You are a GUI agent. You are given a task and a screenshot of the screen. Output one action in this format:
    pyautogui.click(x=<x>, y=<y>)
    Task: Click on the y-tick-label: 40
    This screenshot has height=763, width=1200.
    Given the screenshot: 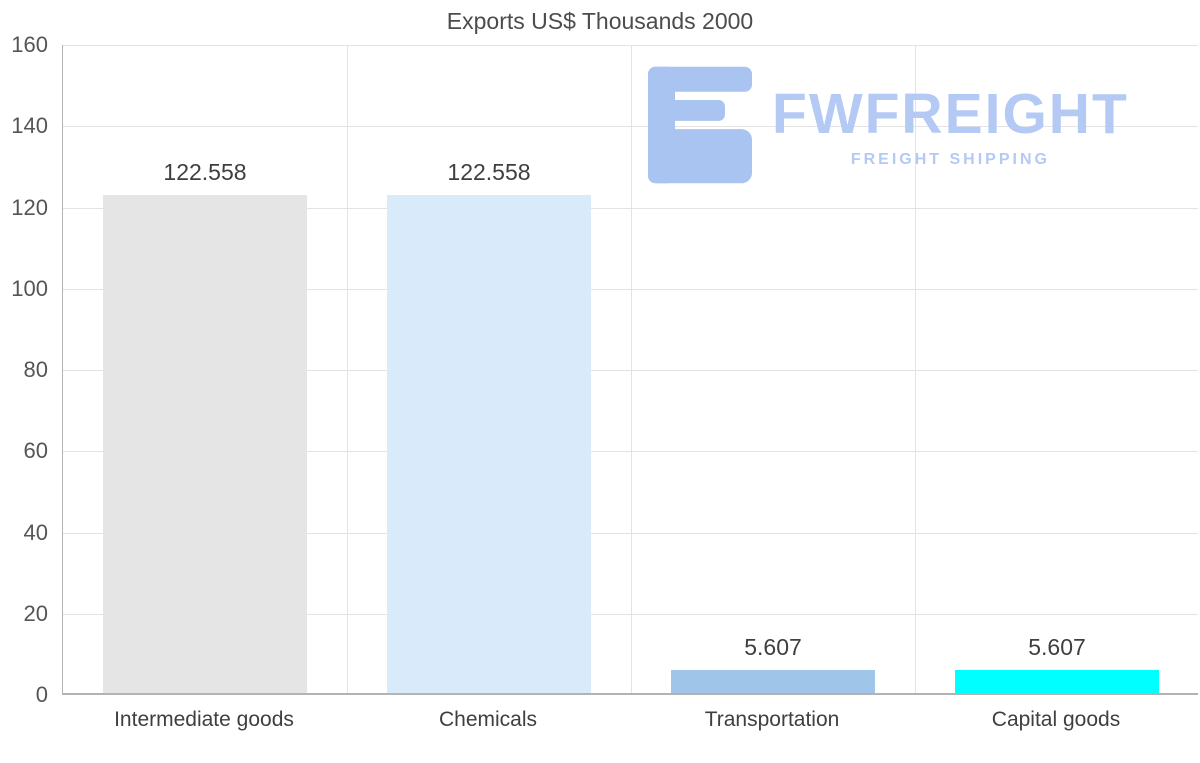 What is the action you would take?
    pyautogui.click(x=35, y=532)
    